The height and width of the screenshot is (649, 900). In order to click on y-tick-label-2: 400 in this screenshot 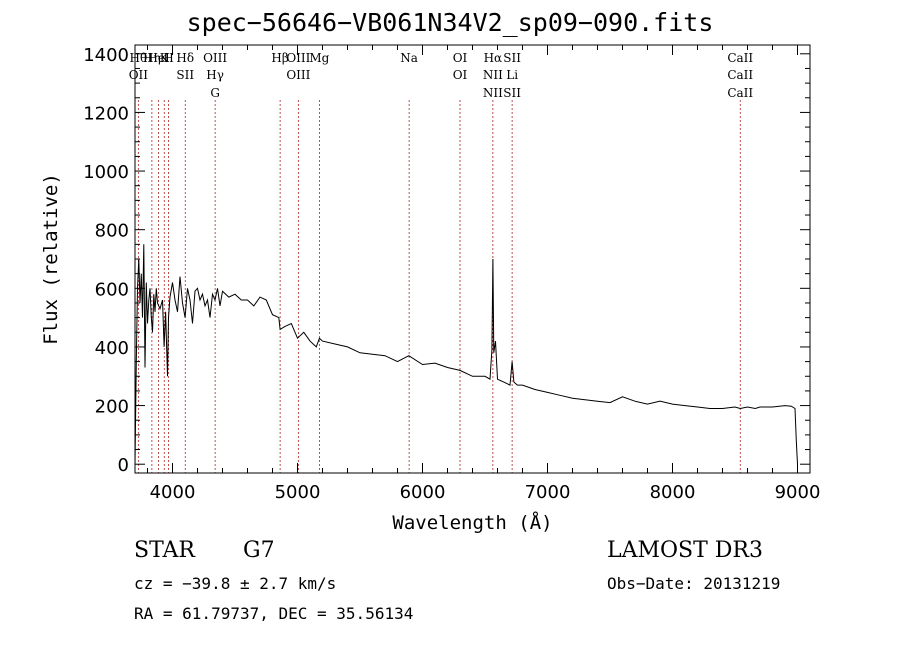, I will do `click(112, 348)`.